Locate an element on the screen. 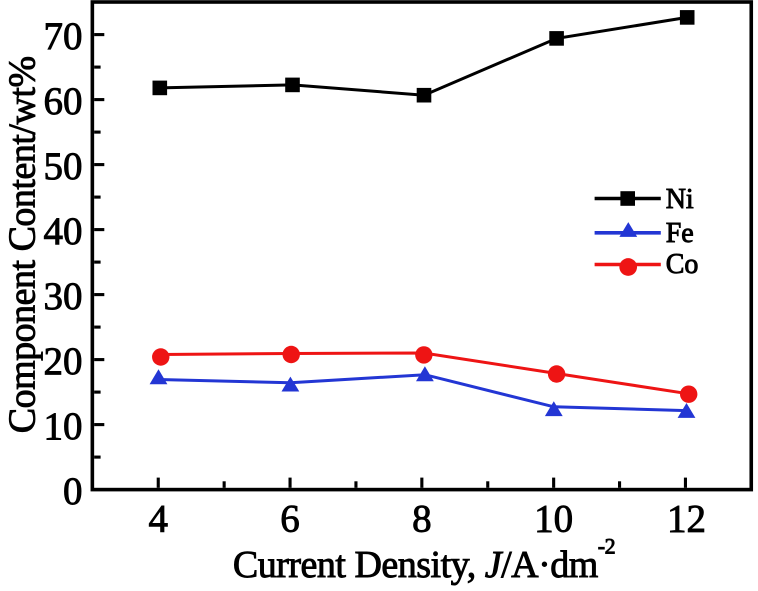 This screenshot has height=591, width=758. svg-text: 8 is located at coordinates (422, 519).